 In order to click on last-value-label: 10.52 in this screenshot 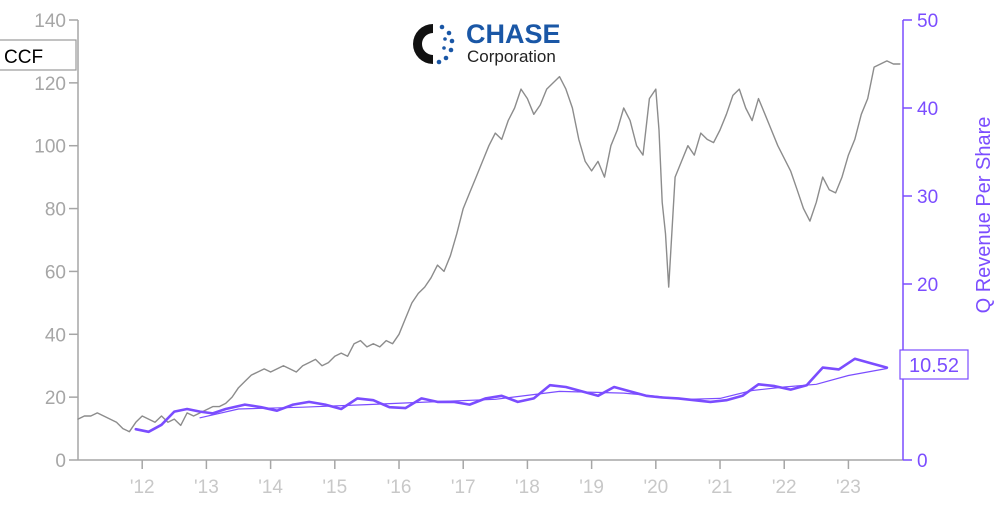, I will do `click(934, 364)`.